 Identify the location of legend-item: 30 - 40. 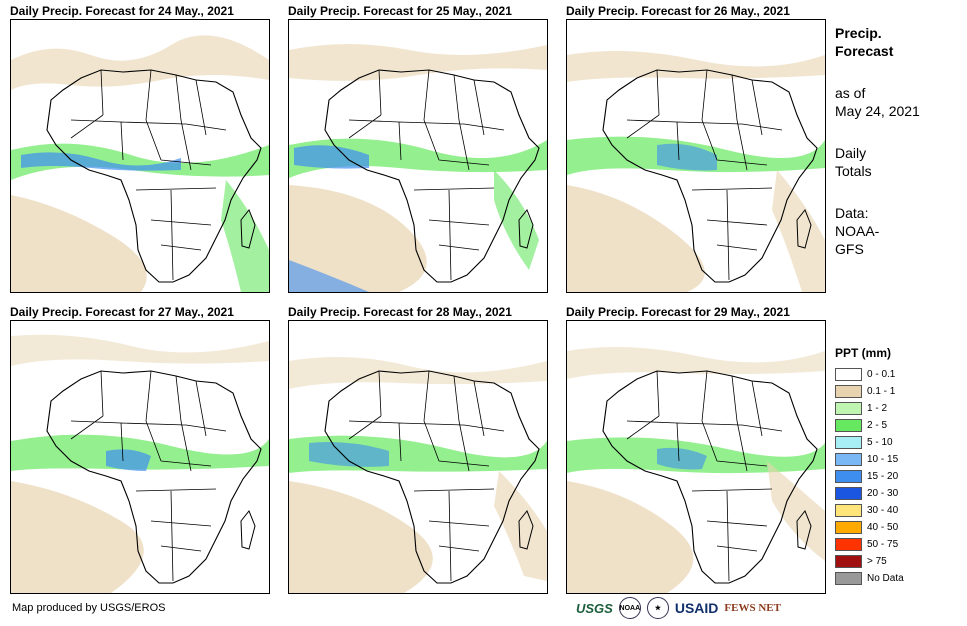
(897, 510).